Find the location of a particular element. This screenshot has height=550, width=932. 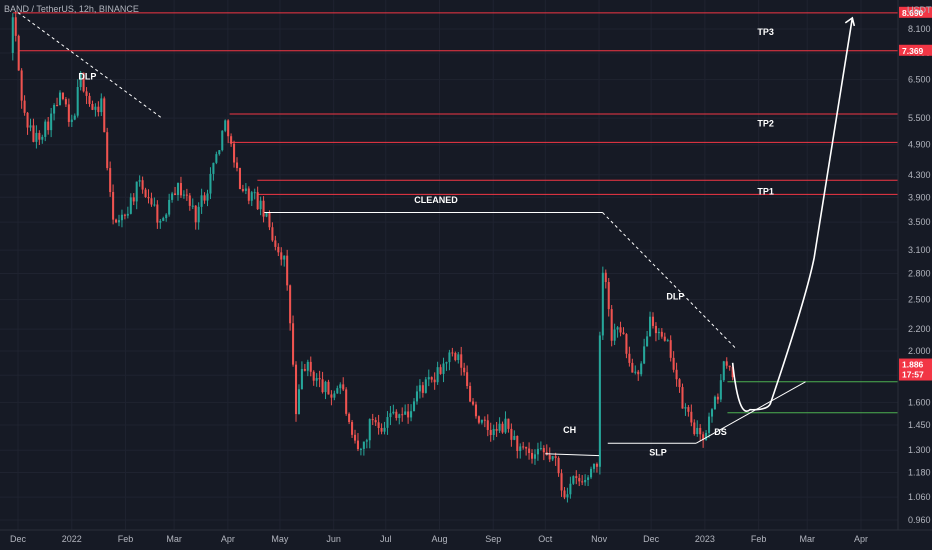

annotation-label: TP2 is located at coordinates (765, 124).